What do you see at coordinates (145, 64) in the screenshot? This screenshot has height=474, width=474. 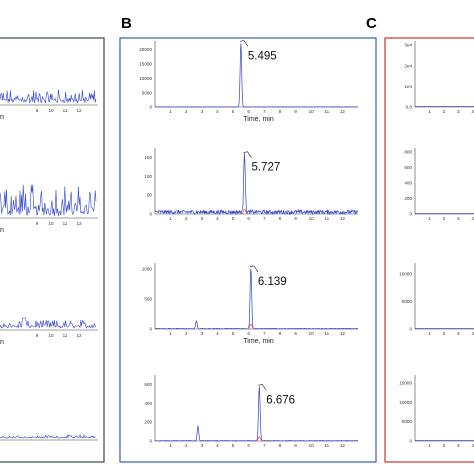 I see `y-tick-label: 15000` at bounding box center [145, 64].